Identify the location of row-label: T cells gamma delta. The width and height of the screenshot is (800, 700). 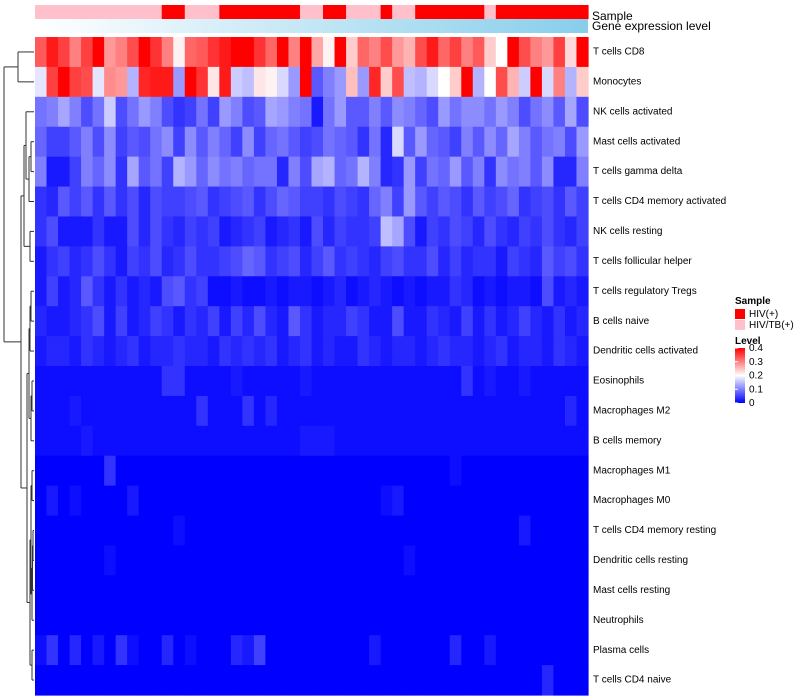
(638, 171).